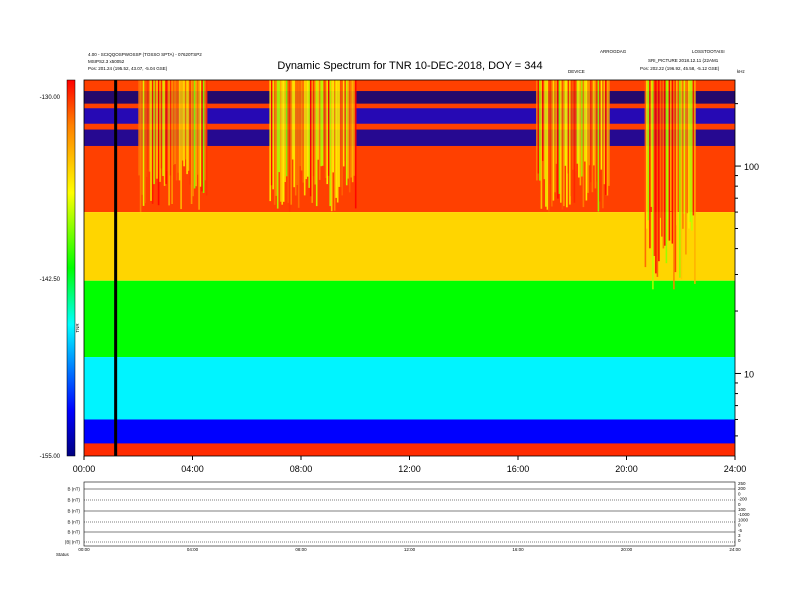 This screenshot has width=792, height=612. Describe the element at coordinates (128, 68) in the screenshot. I see `header-left-line-3: Pos: 201.24 (195.52, 43.07, -5.04 GSE)` at that location.